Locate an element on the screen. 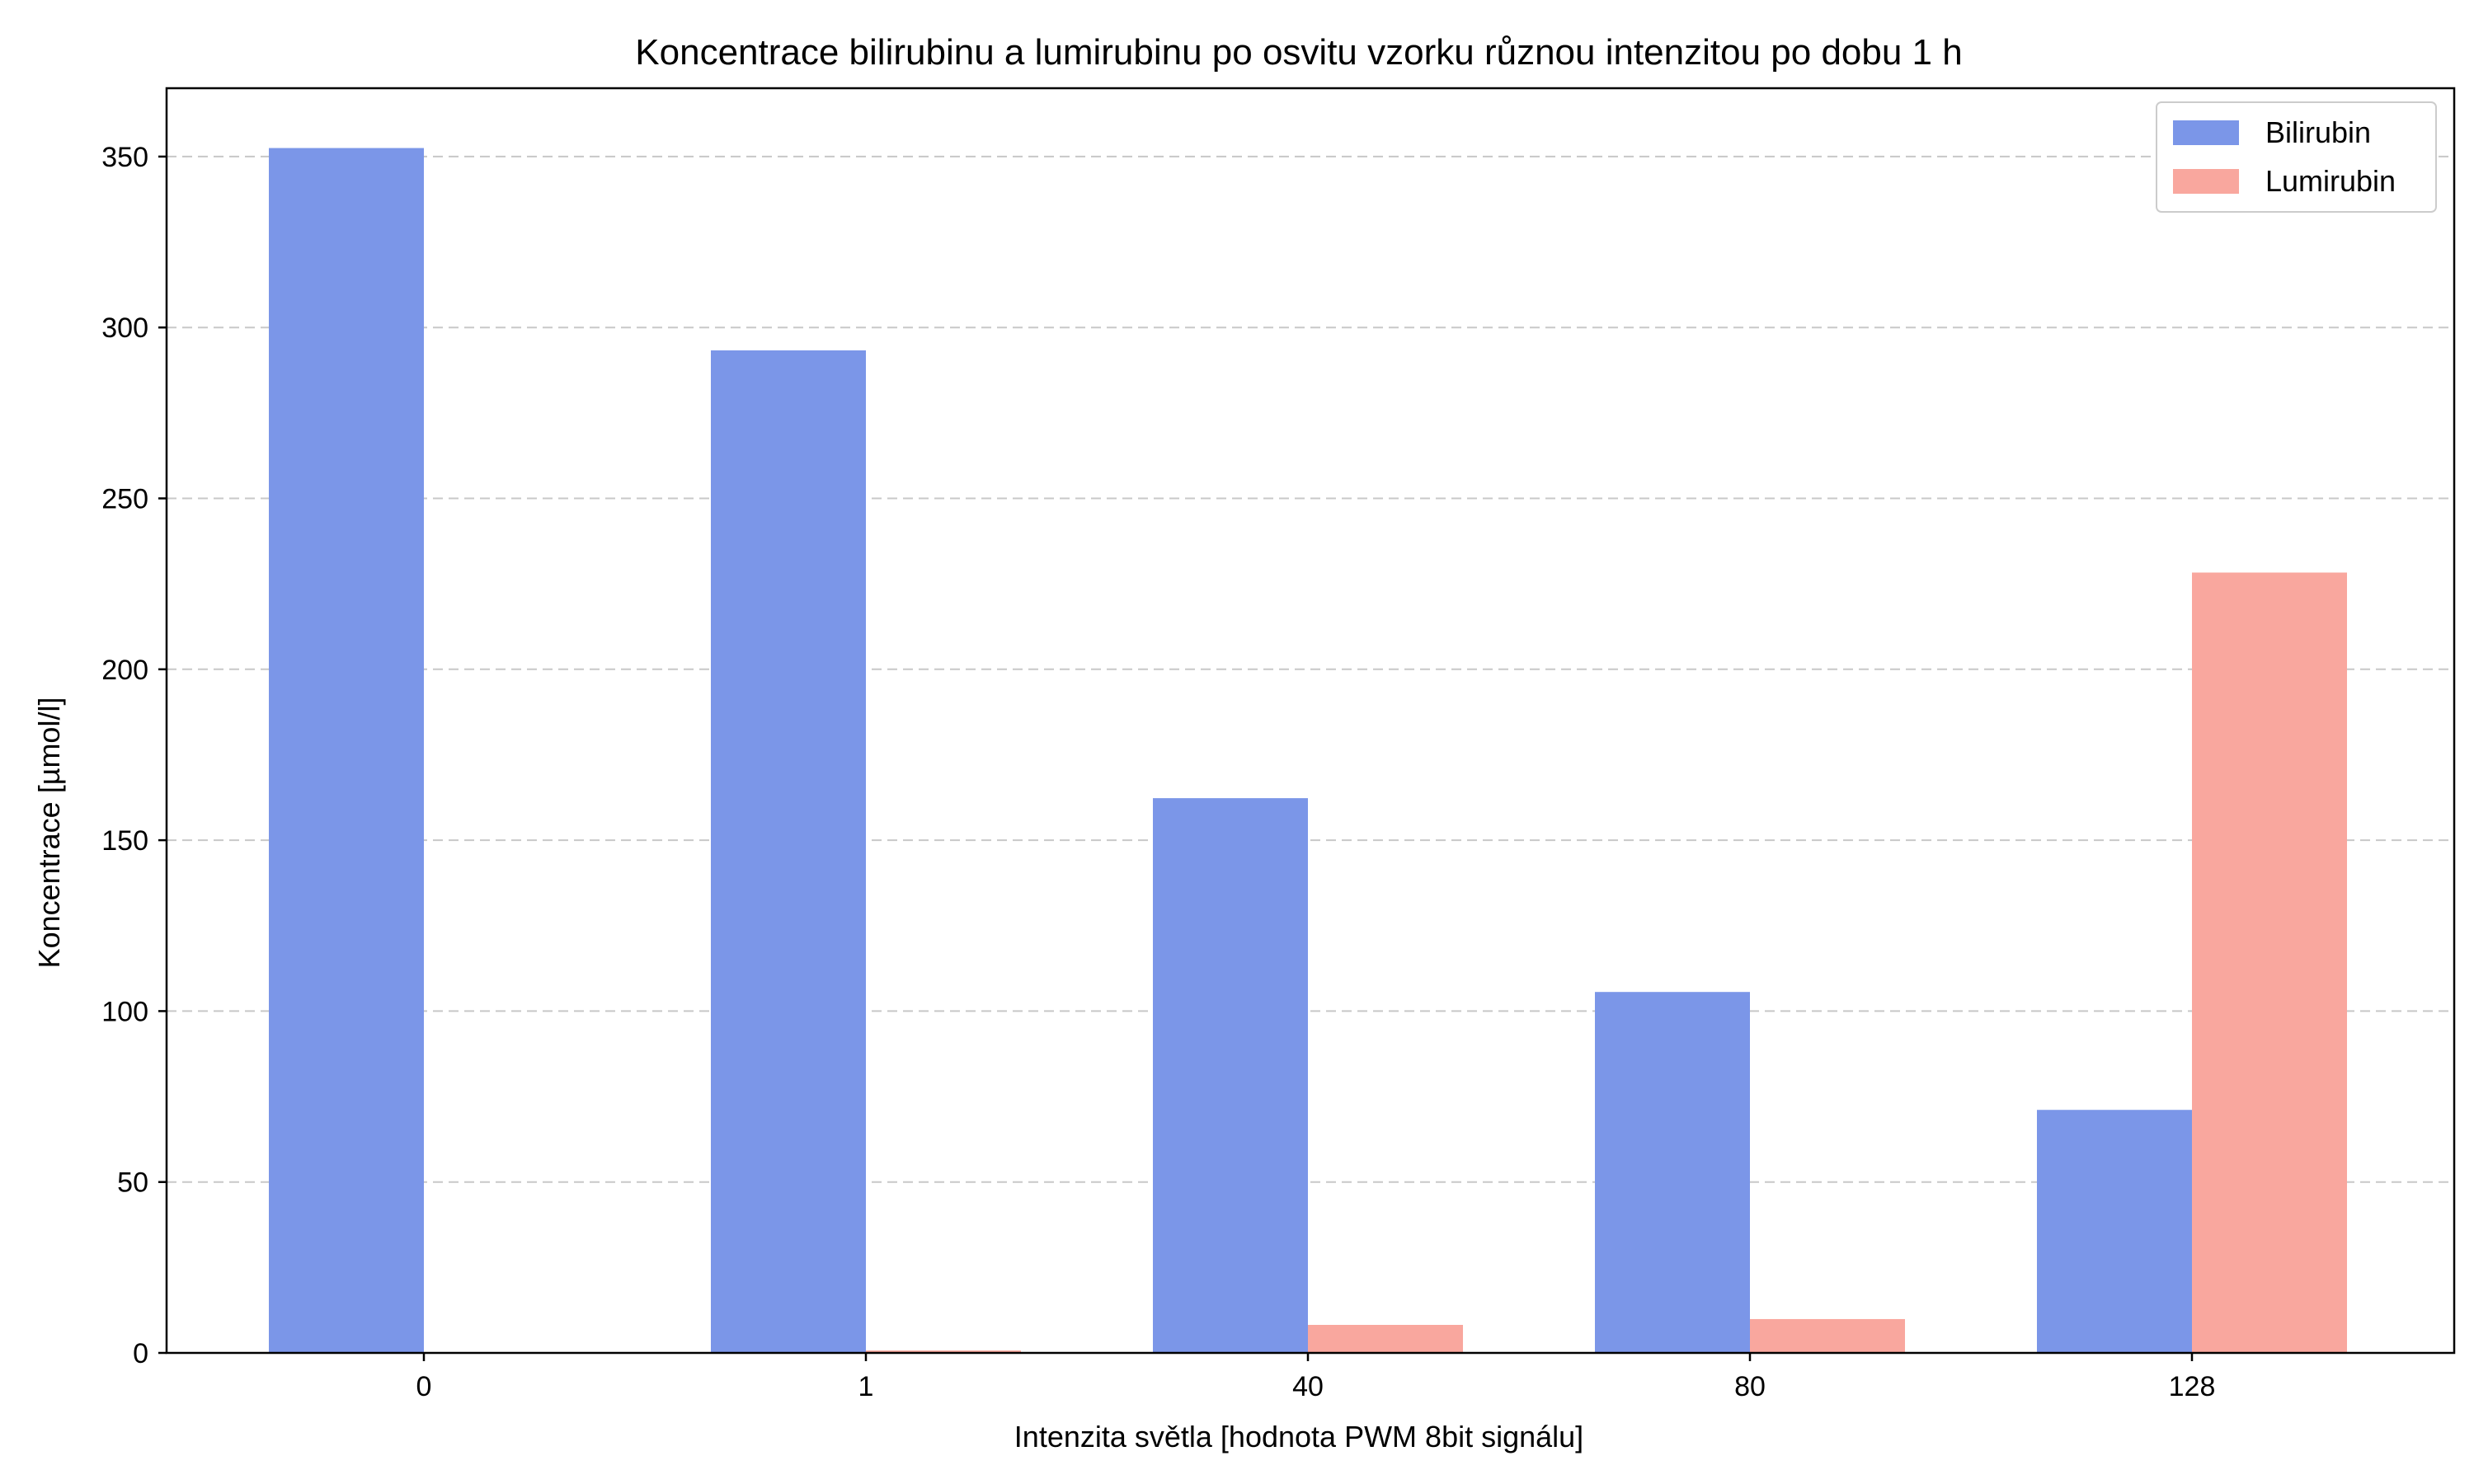 Image resolution: width=2474 pixels, height=1484 pixels. y-tick-label: 0 is located at coordinates (140, 1353).